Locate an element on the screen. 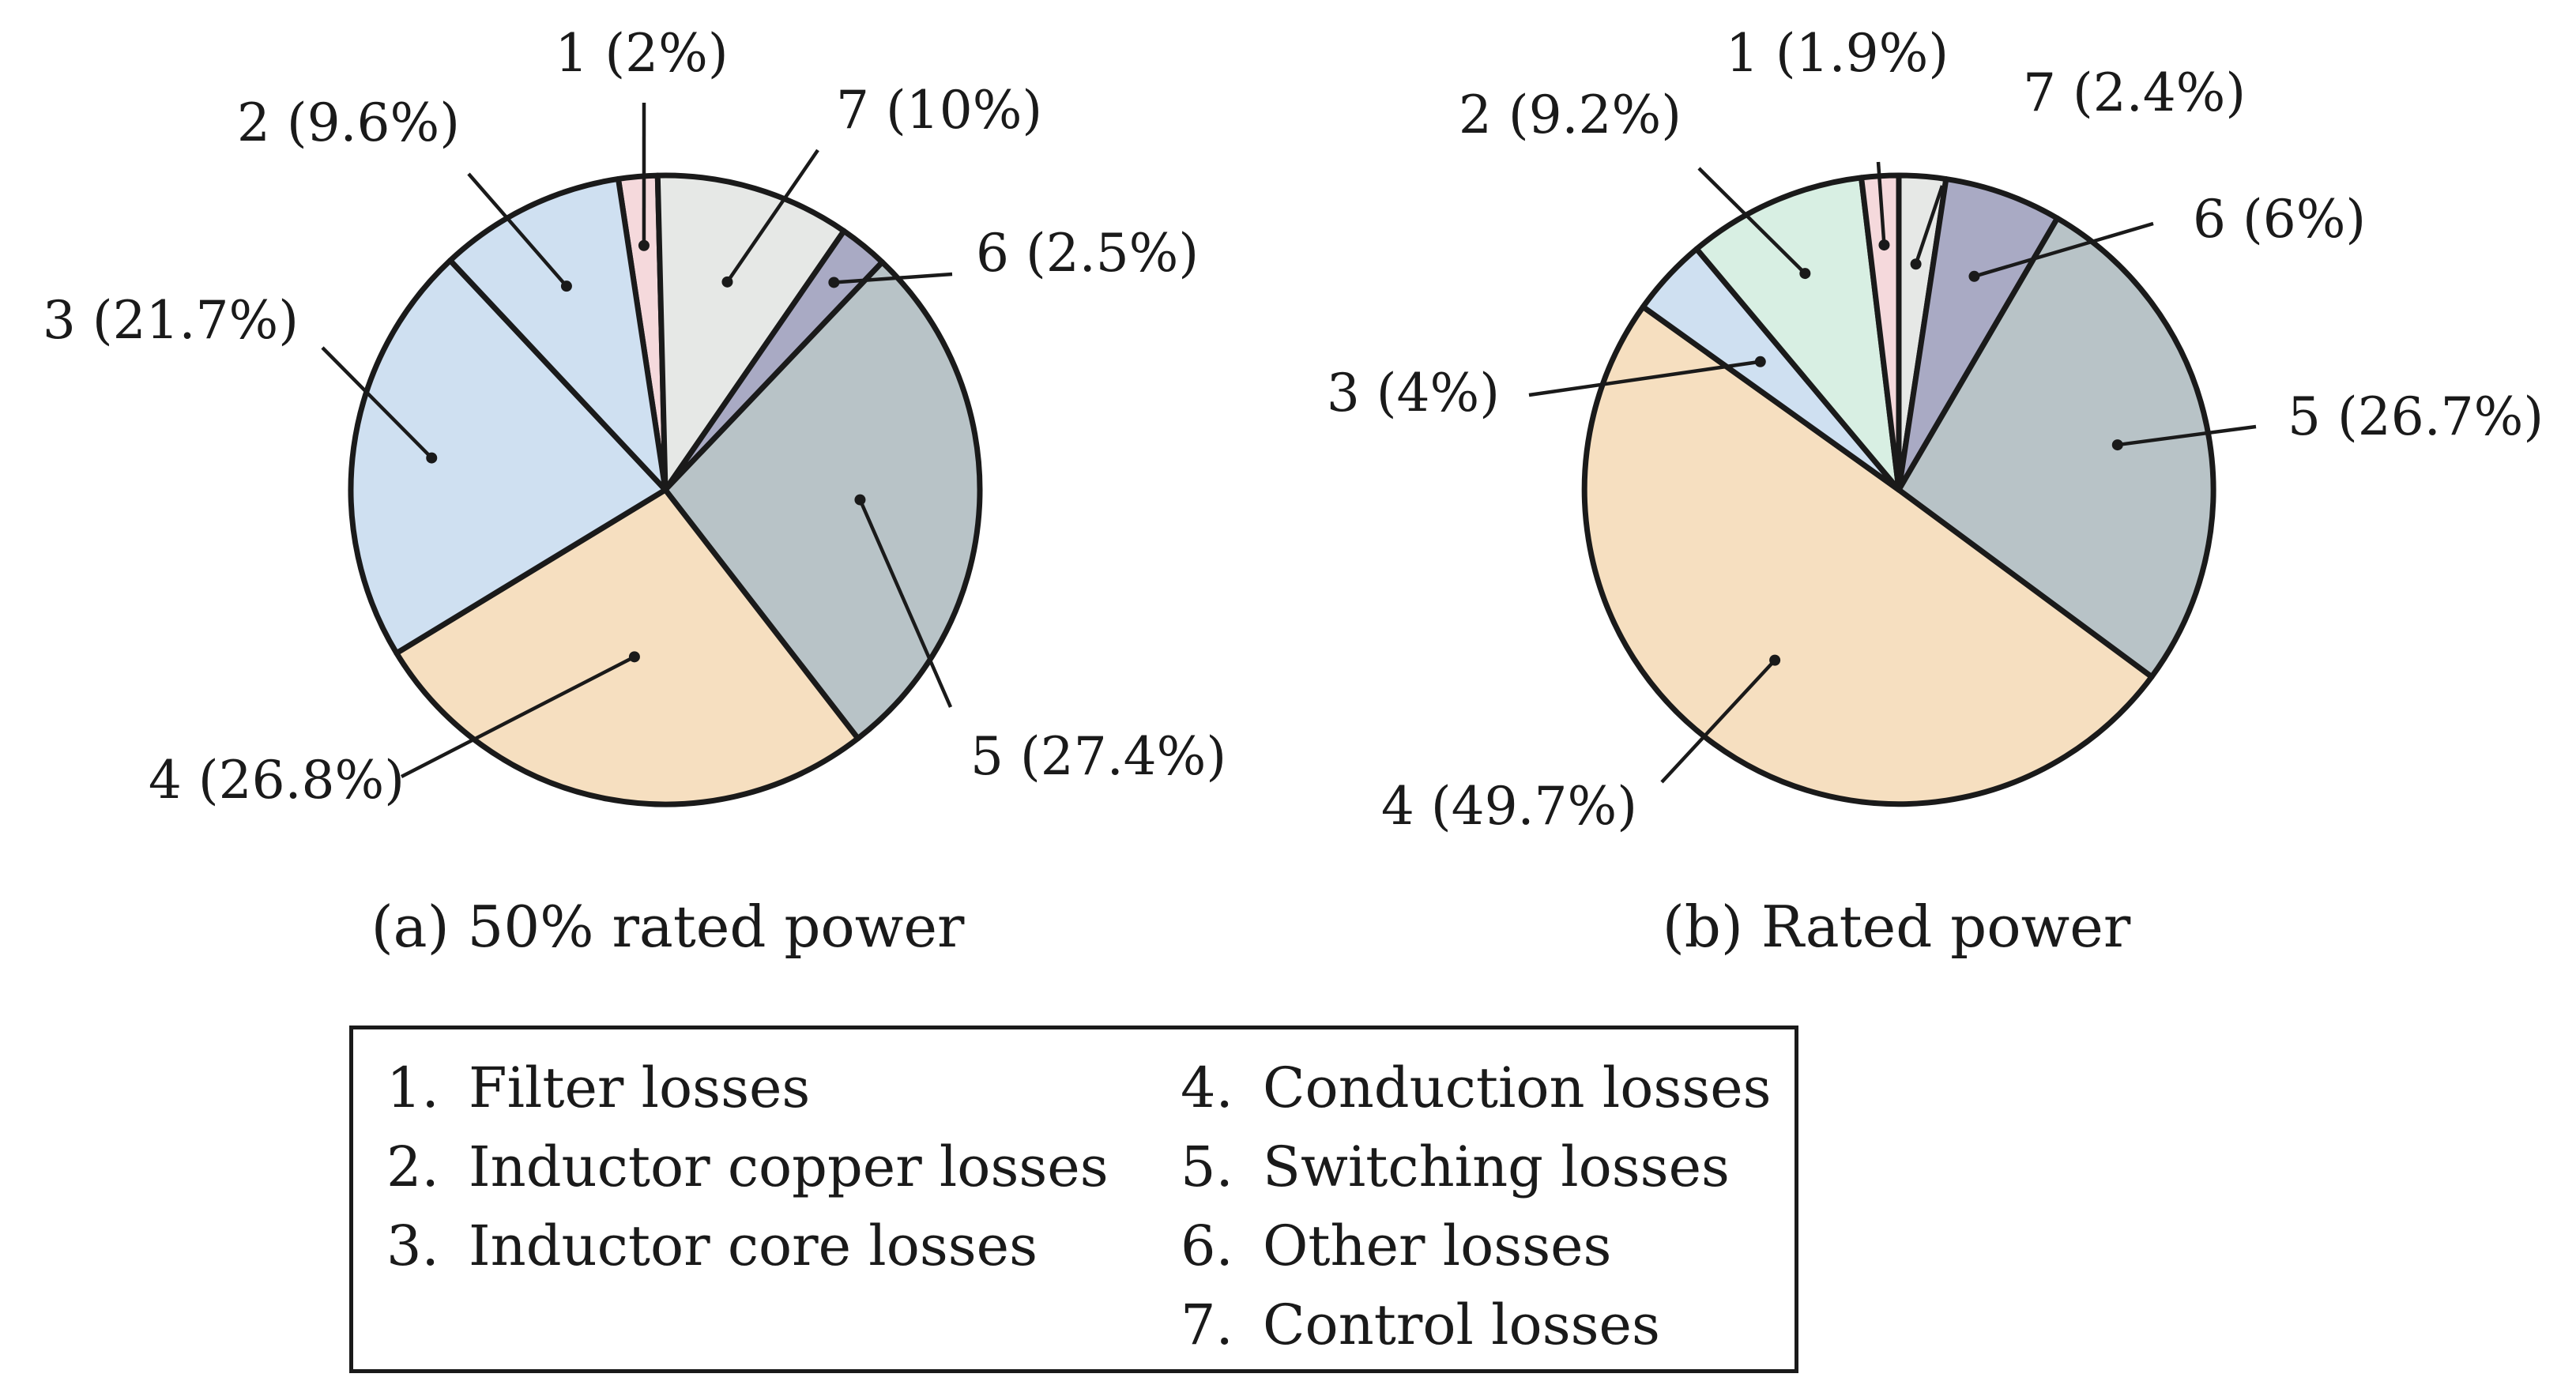 This screenshot has height=1400, width=2576. legend-item-7: 7. Control losses is located at coordinates (1476, 1325).